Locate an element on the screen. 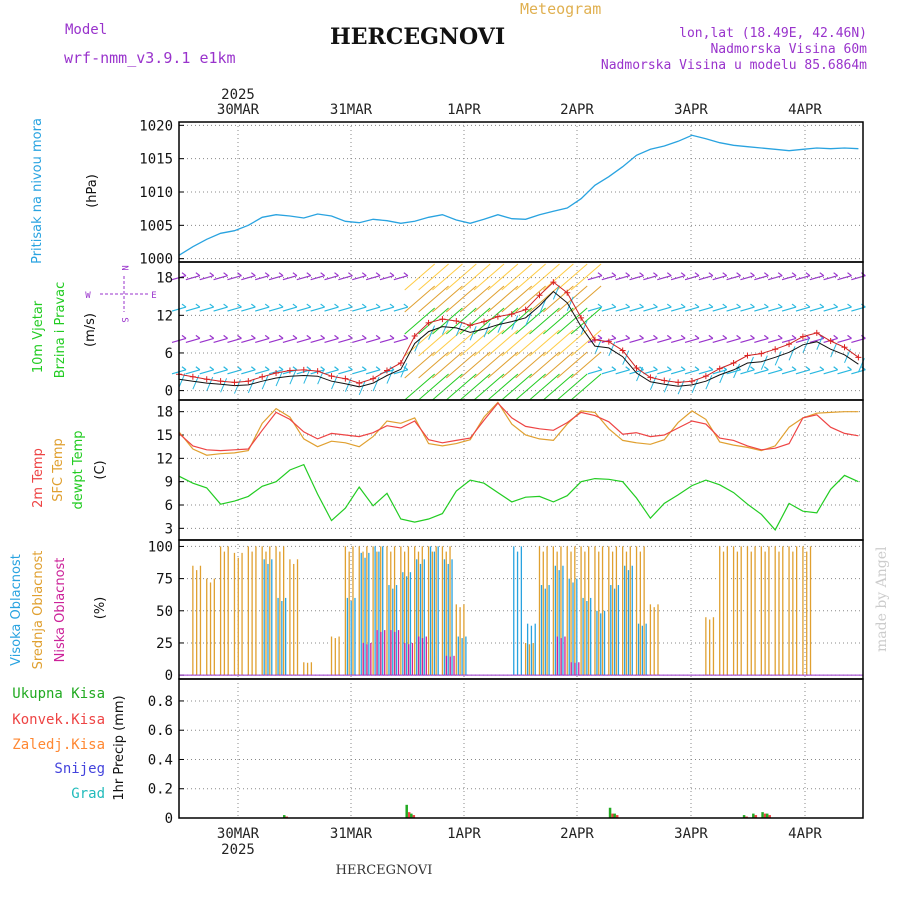 The width and height of the screenshot is (900, 900). temp-side-label-2: SFC Temp is located at coordinates (58, 470).